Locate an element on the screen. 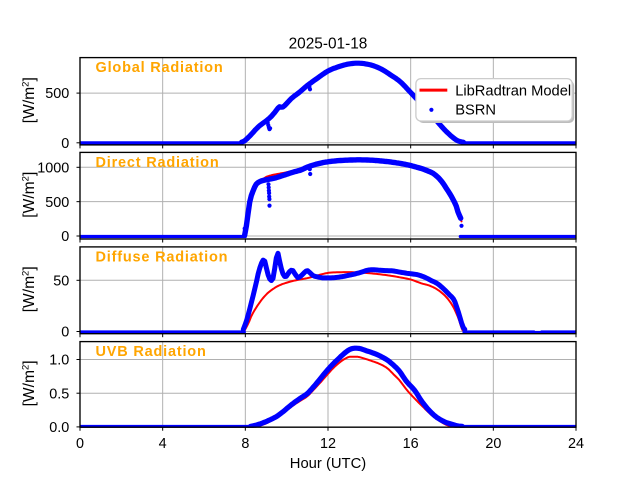 This screenshot has width=640, height=480. svg-text: Direct Radiation is located at coordinates (158, 163).